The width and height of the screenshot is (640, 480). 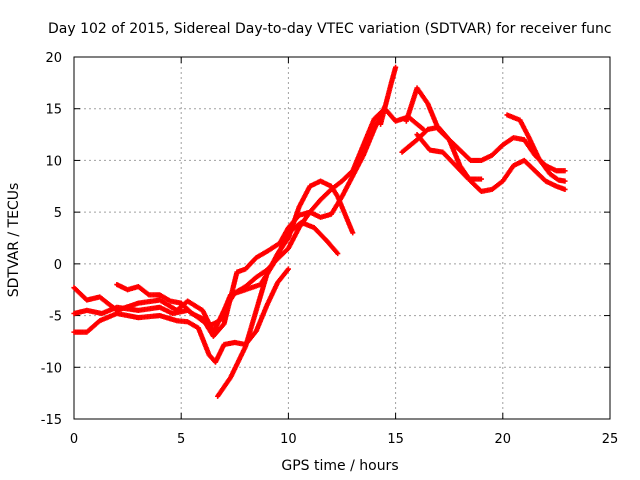 What do you see at coordinates (58, 265) in the screenshot?
I see `y-tick-label: 0` at bounding box center [58, 265].